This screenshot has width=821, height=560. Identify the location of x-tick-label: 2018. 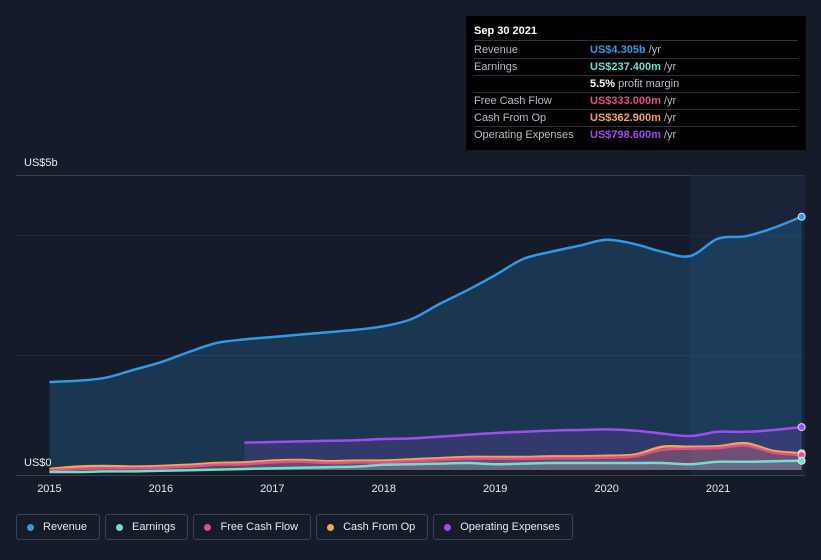
(384, 489).